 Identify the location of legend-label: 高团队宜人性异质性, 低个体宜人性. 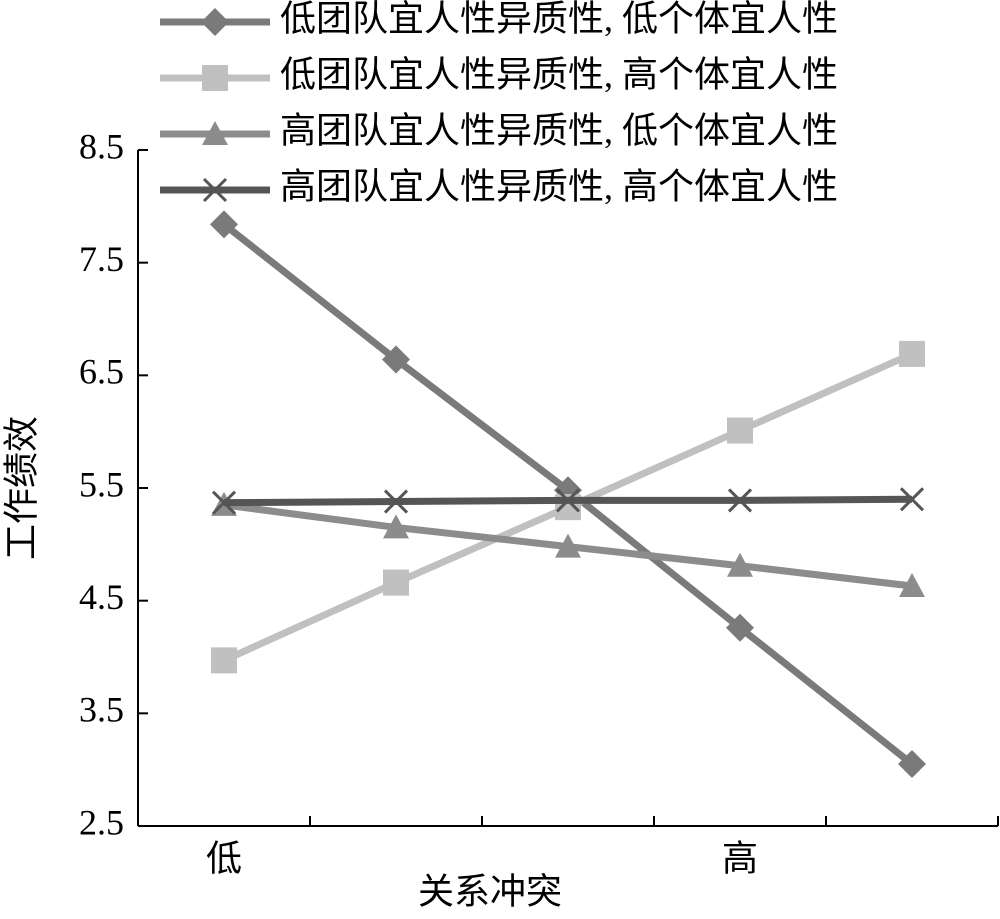
(559, 130).